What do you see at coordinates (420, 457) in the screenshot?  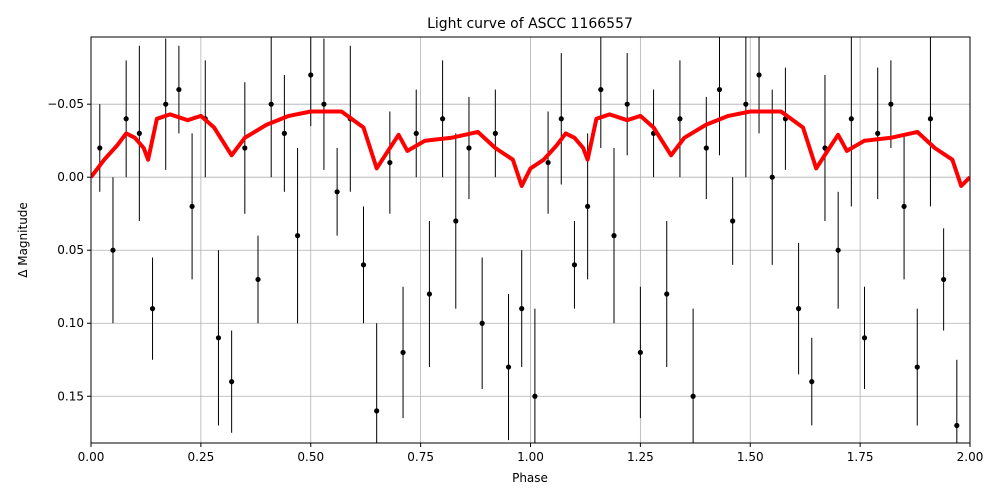 I see `x-tick-label: 0.75` at bounding box center [420, 457].